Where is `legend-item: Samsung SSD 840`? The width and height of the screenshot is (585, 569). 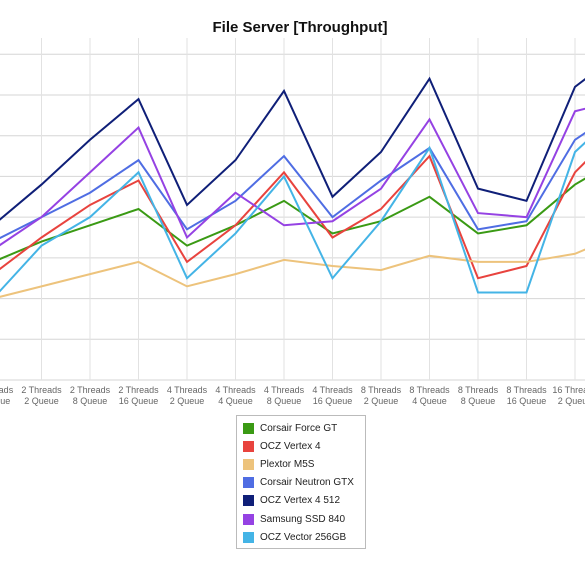 legend-item: Samsung SSD 840 is located at coordinates (301, 519).